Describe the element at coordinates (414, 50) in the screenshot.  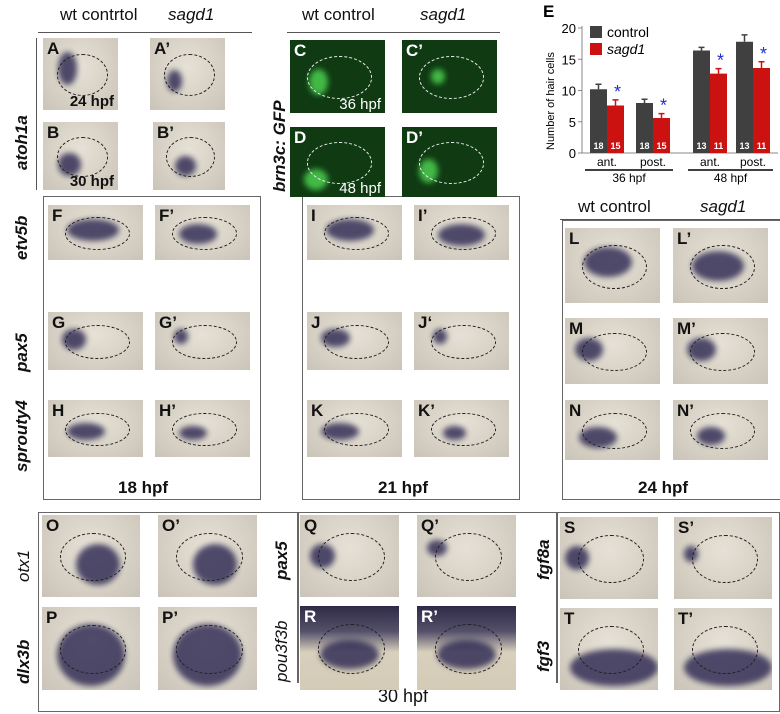
I see `panel-letter: C’` at that location.